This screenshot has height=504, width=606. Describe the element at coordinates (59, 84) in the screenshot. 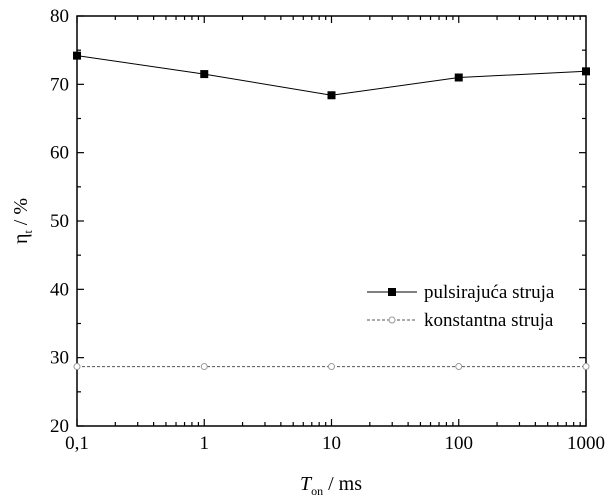

I see `y-tick-label: 70` at that location.